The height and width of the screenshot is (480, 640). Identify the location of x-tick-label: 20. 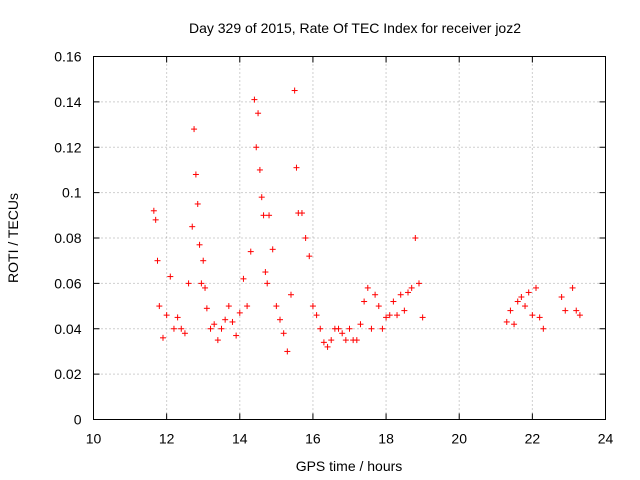
(459, 439).